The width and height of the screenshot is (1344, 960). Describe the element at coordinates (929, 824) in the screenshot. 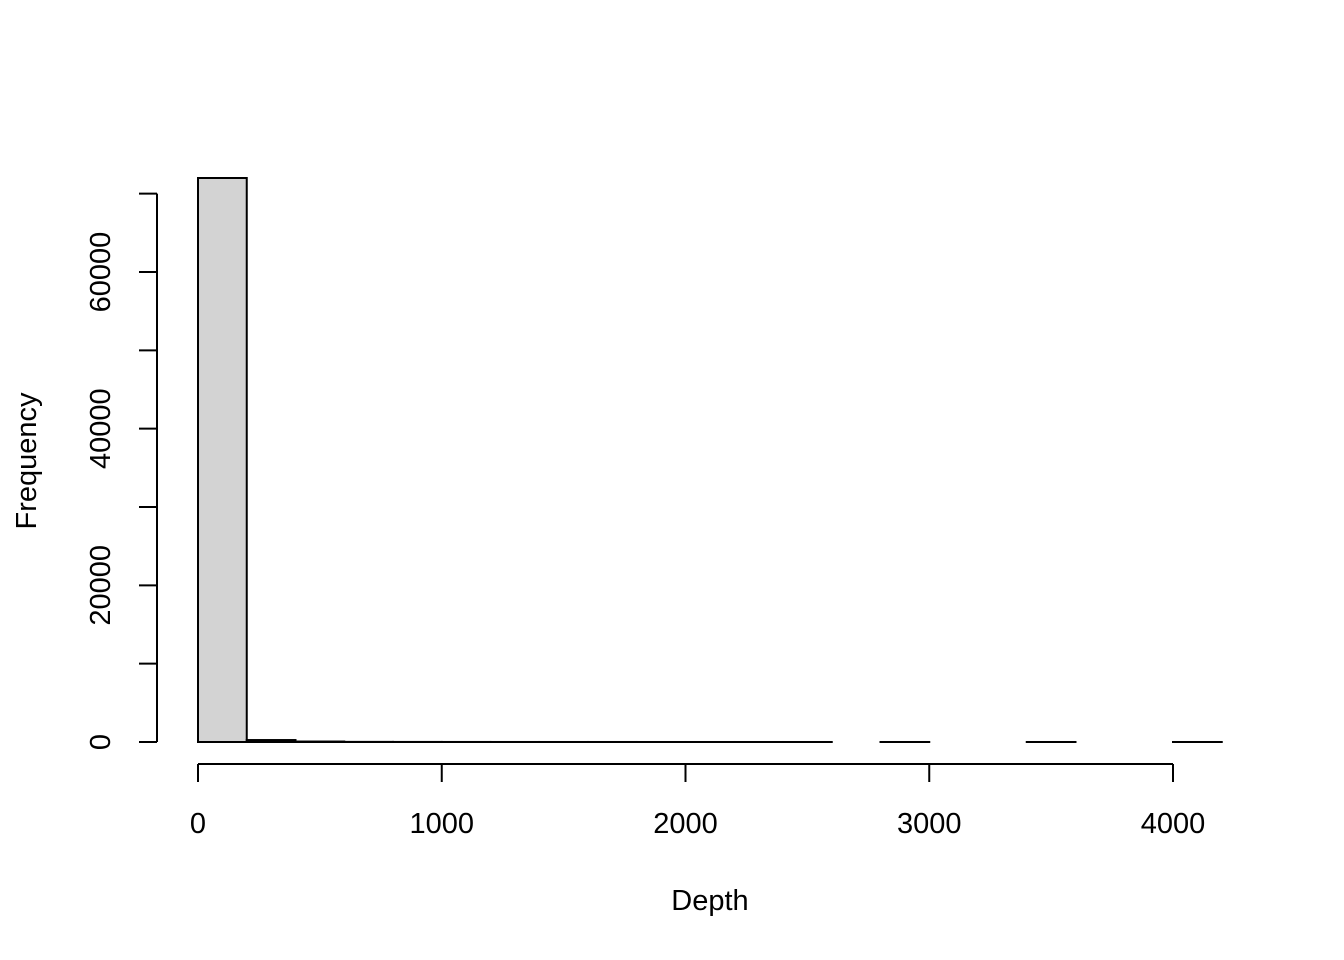

I see `x-tick-label-3: 3000` at that location.